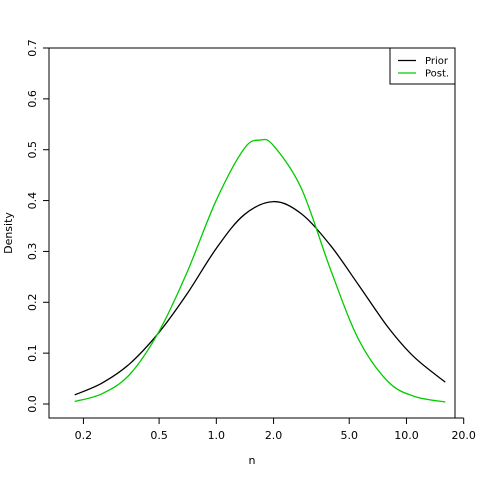 The height and width of the screenshot is (480, 480). I want to click on legend: Prior Post., so click(422, 66).